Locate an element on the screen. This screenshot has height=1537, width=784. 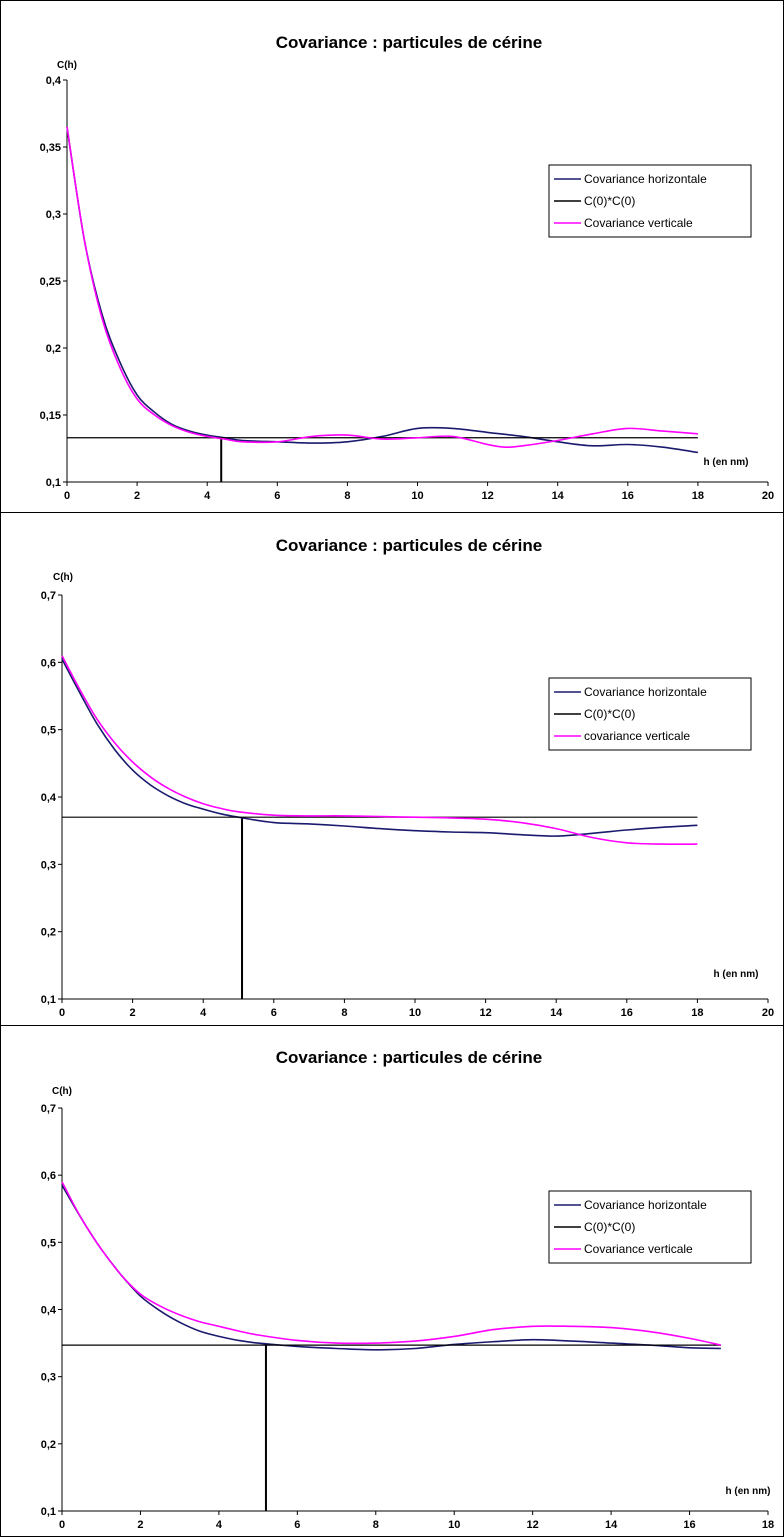
y-tick-label: 0,15 is located at coordinates (50, 416).